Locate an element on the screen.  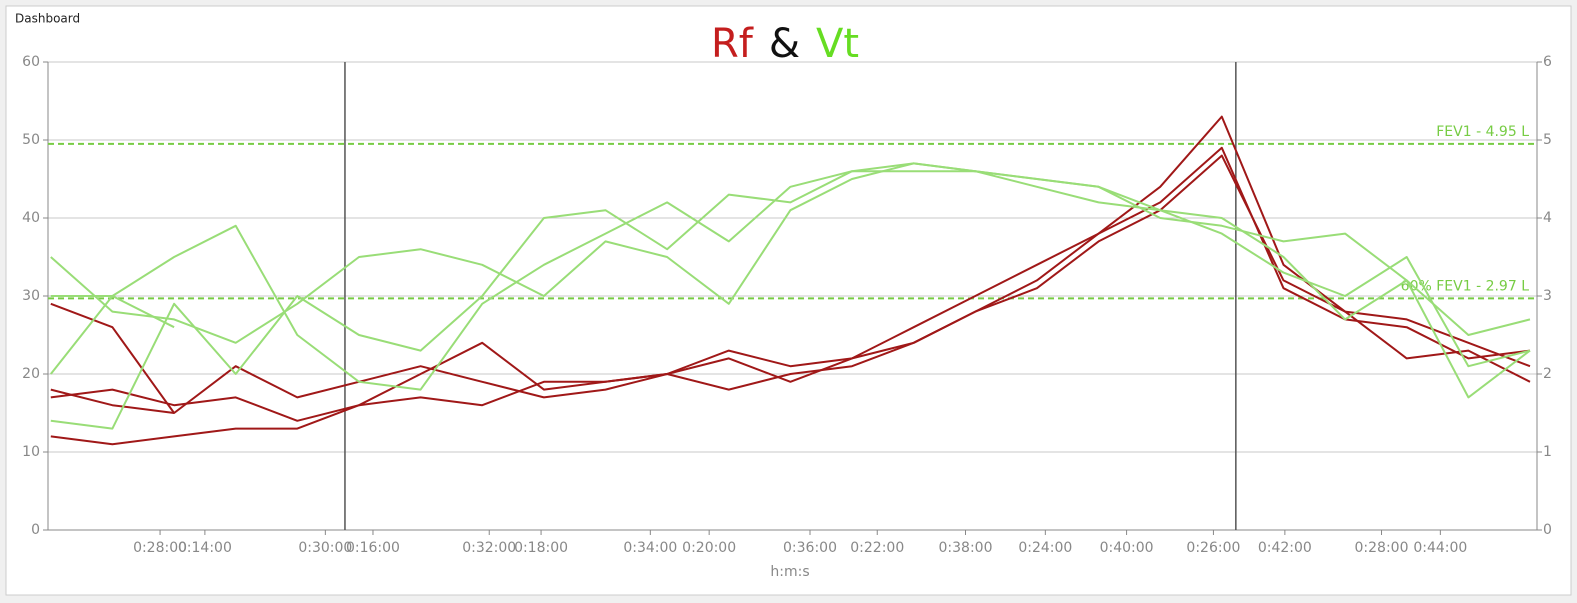
y-tick-label: 60 is located at coordinates (31, 62).